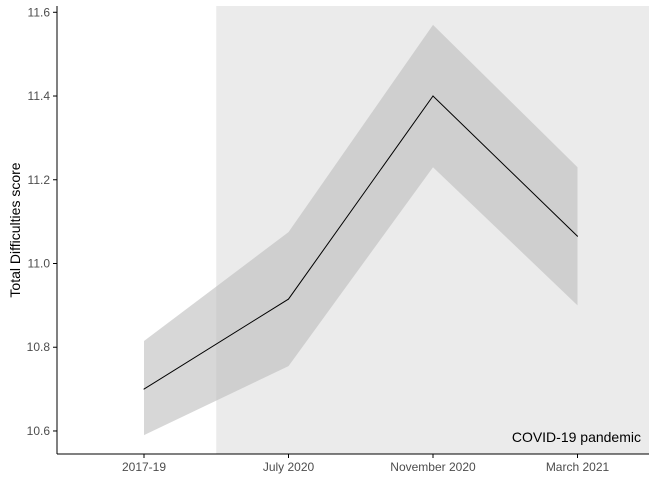 The height and width of the screenshot is (480, 672). What do you see at coordinates (39, 12) in the screenshot?
I see `y-tick-label: 11.6` at bounding box center [39, 12].